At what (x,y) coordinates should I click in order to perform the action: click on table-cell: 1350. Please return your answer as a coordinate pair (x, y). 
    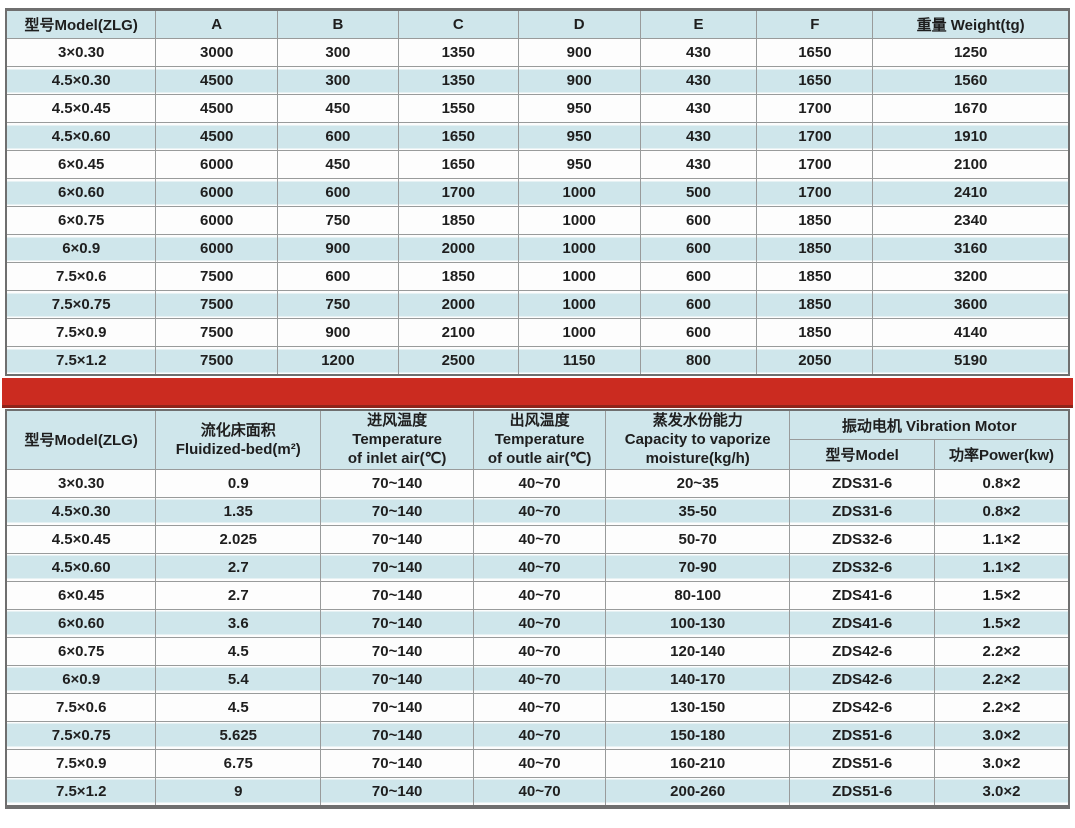
    Looking at the image, I should click on (458, 52).